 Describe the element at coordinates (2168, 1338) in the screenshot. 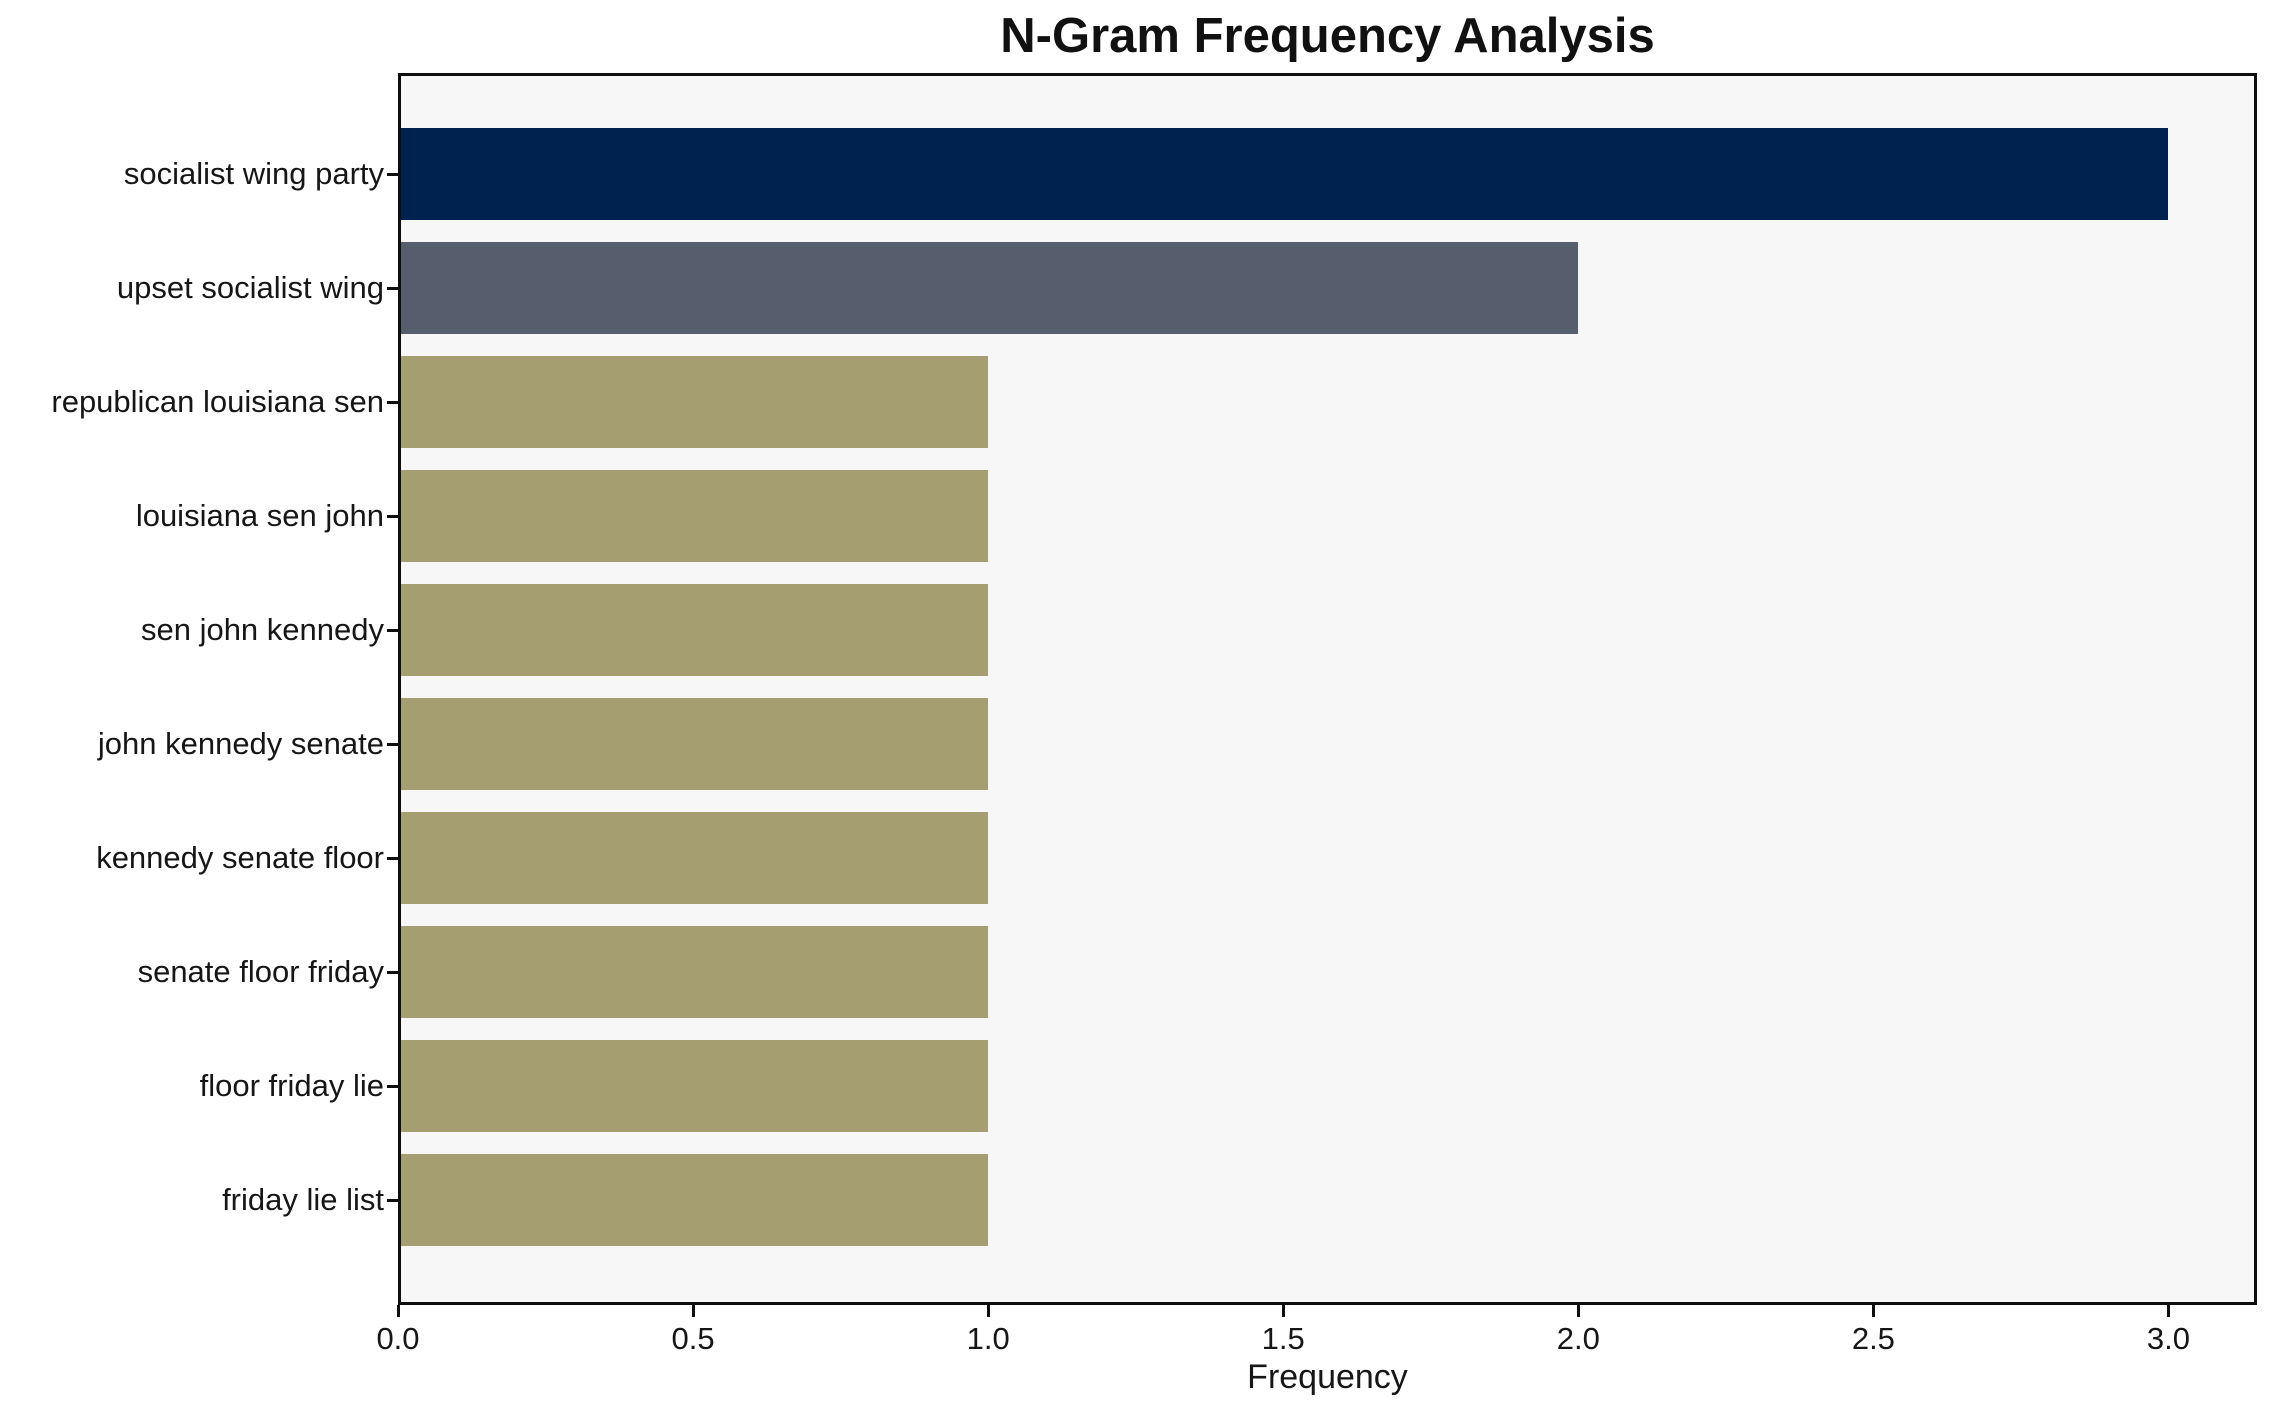

I see `x-tick-label: 3.0` at that location.